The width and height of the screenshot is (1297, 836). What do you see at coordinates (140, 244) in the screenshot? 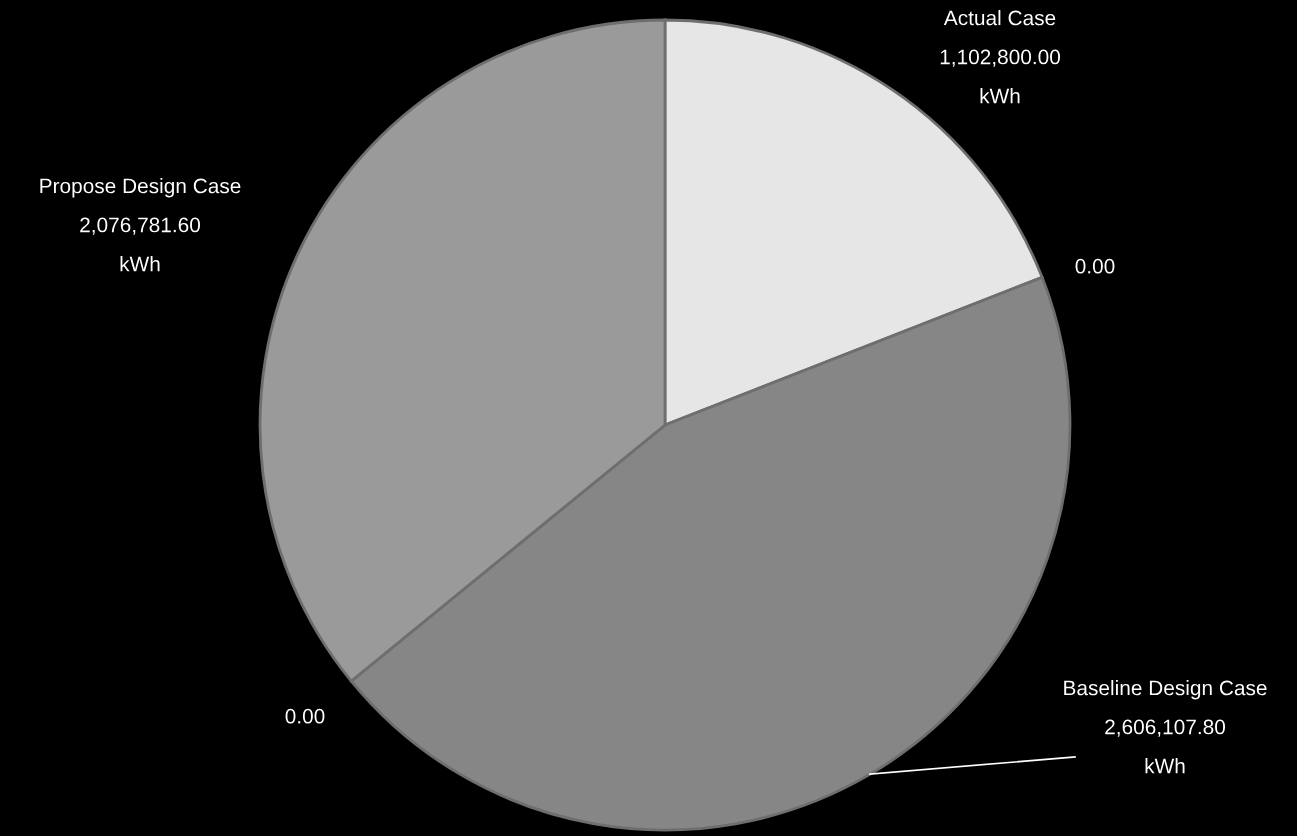
I see `data-label: 2,076,781.60 kWh` at bounding box center [140, 244].